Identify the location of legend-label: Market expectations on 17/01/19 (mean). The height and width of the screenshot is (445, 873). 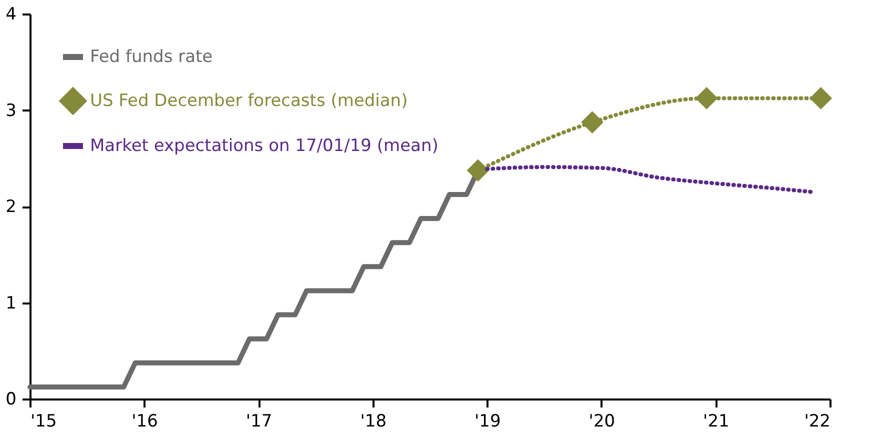
(264, 146).